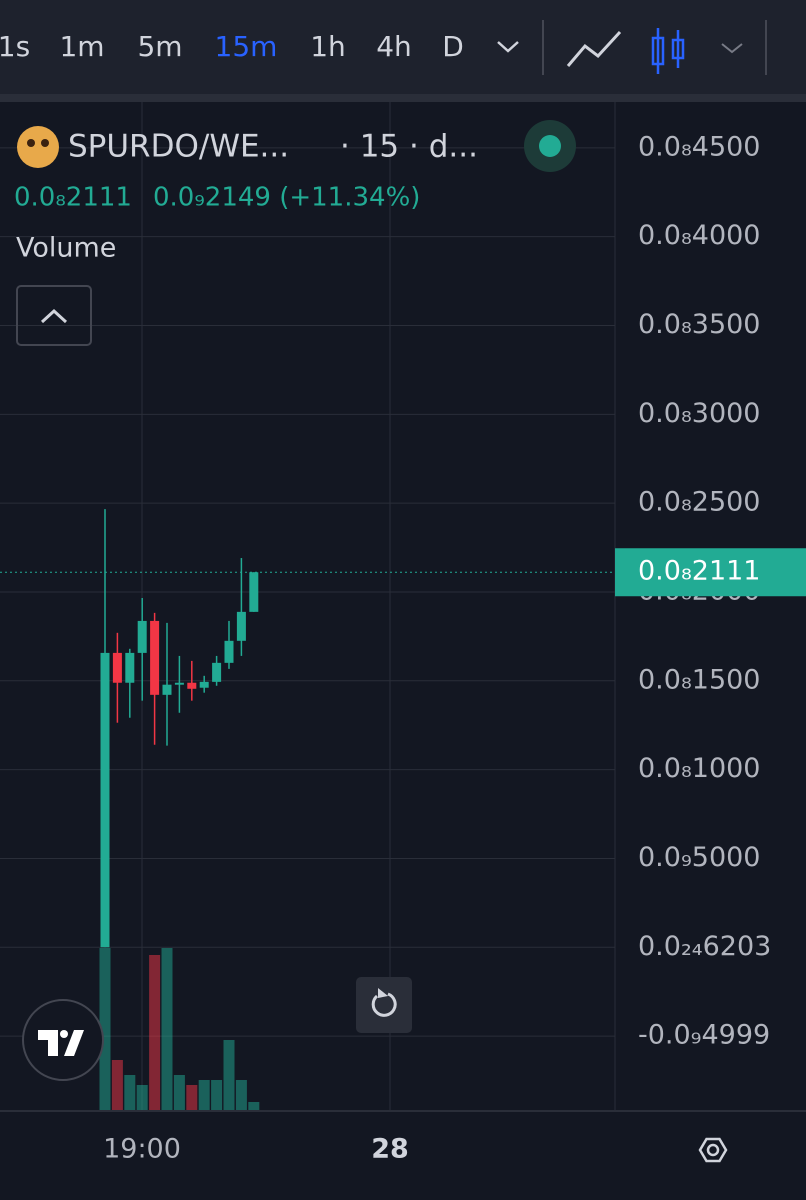  Describe the element at coordinates (704, 1035) in the screenshot. I see `y-tick-label: -0.0₉4999` at that location.